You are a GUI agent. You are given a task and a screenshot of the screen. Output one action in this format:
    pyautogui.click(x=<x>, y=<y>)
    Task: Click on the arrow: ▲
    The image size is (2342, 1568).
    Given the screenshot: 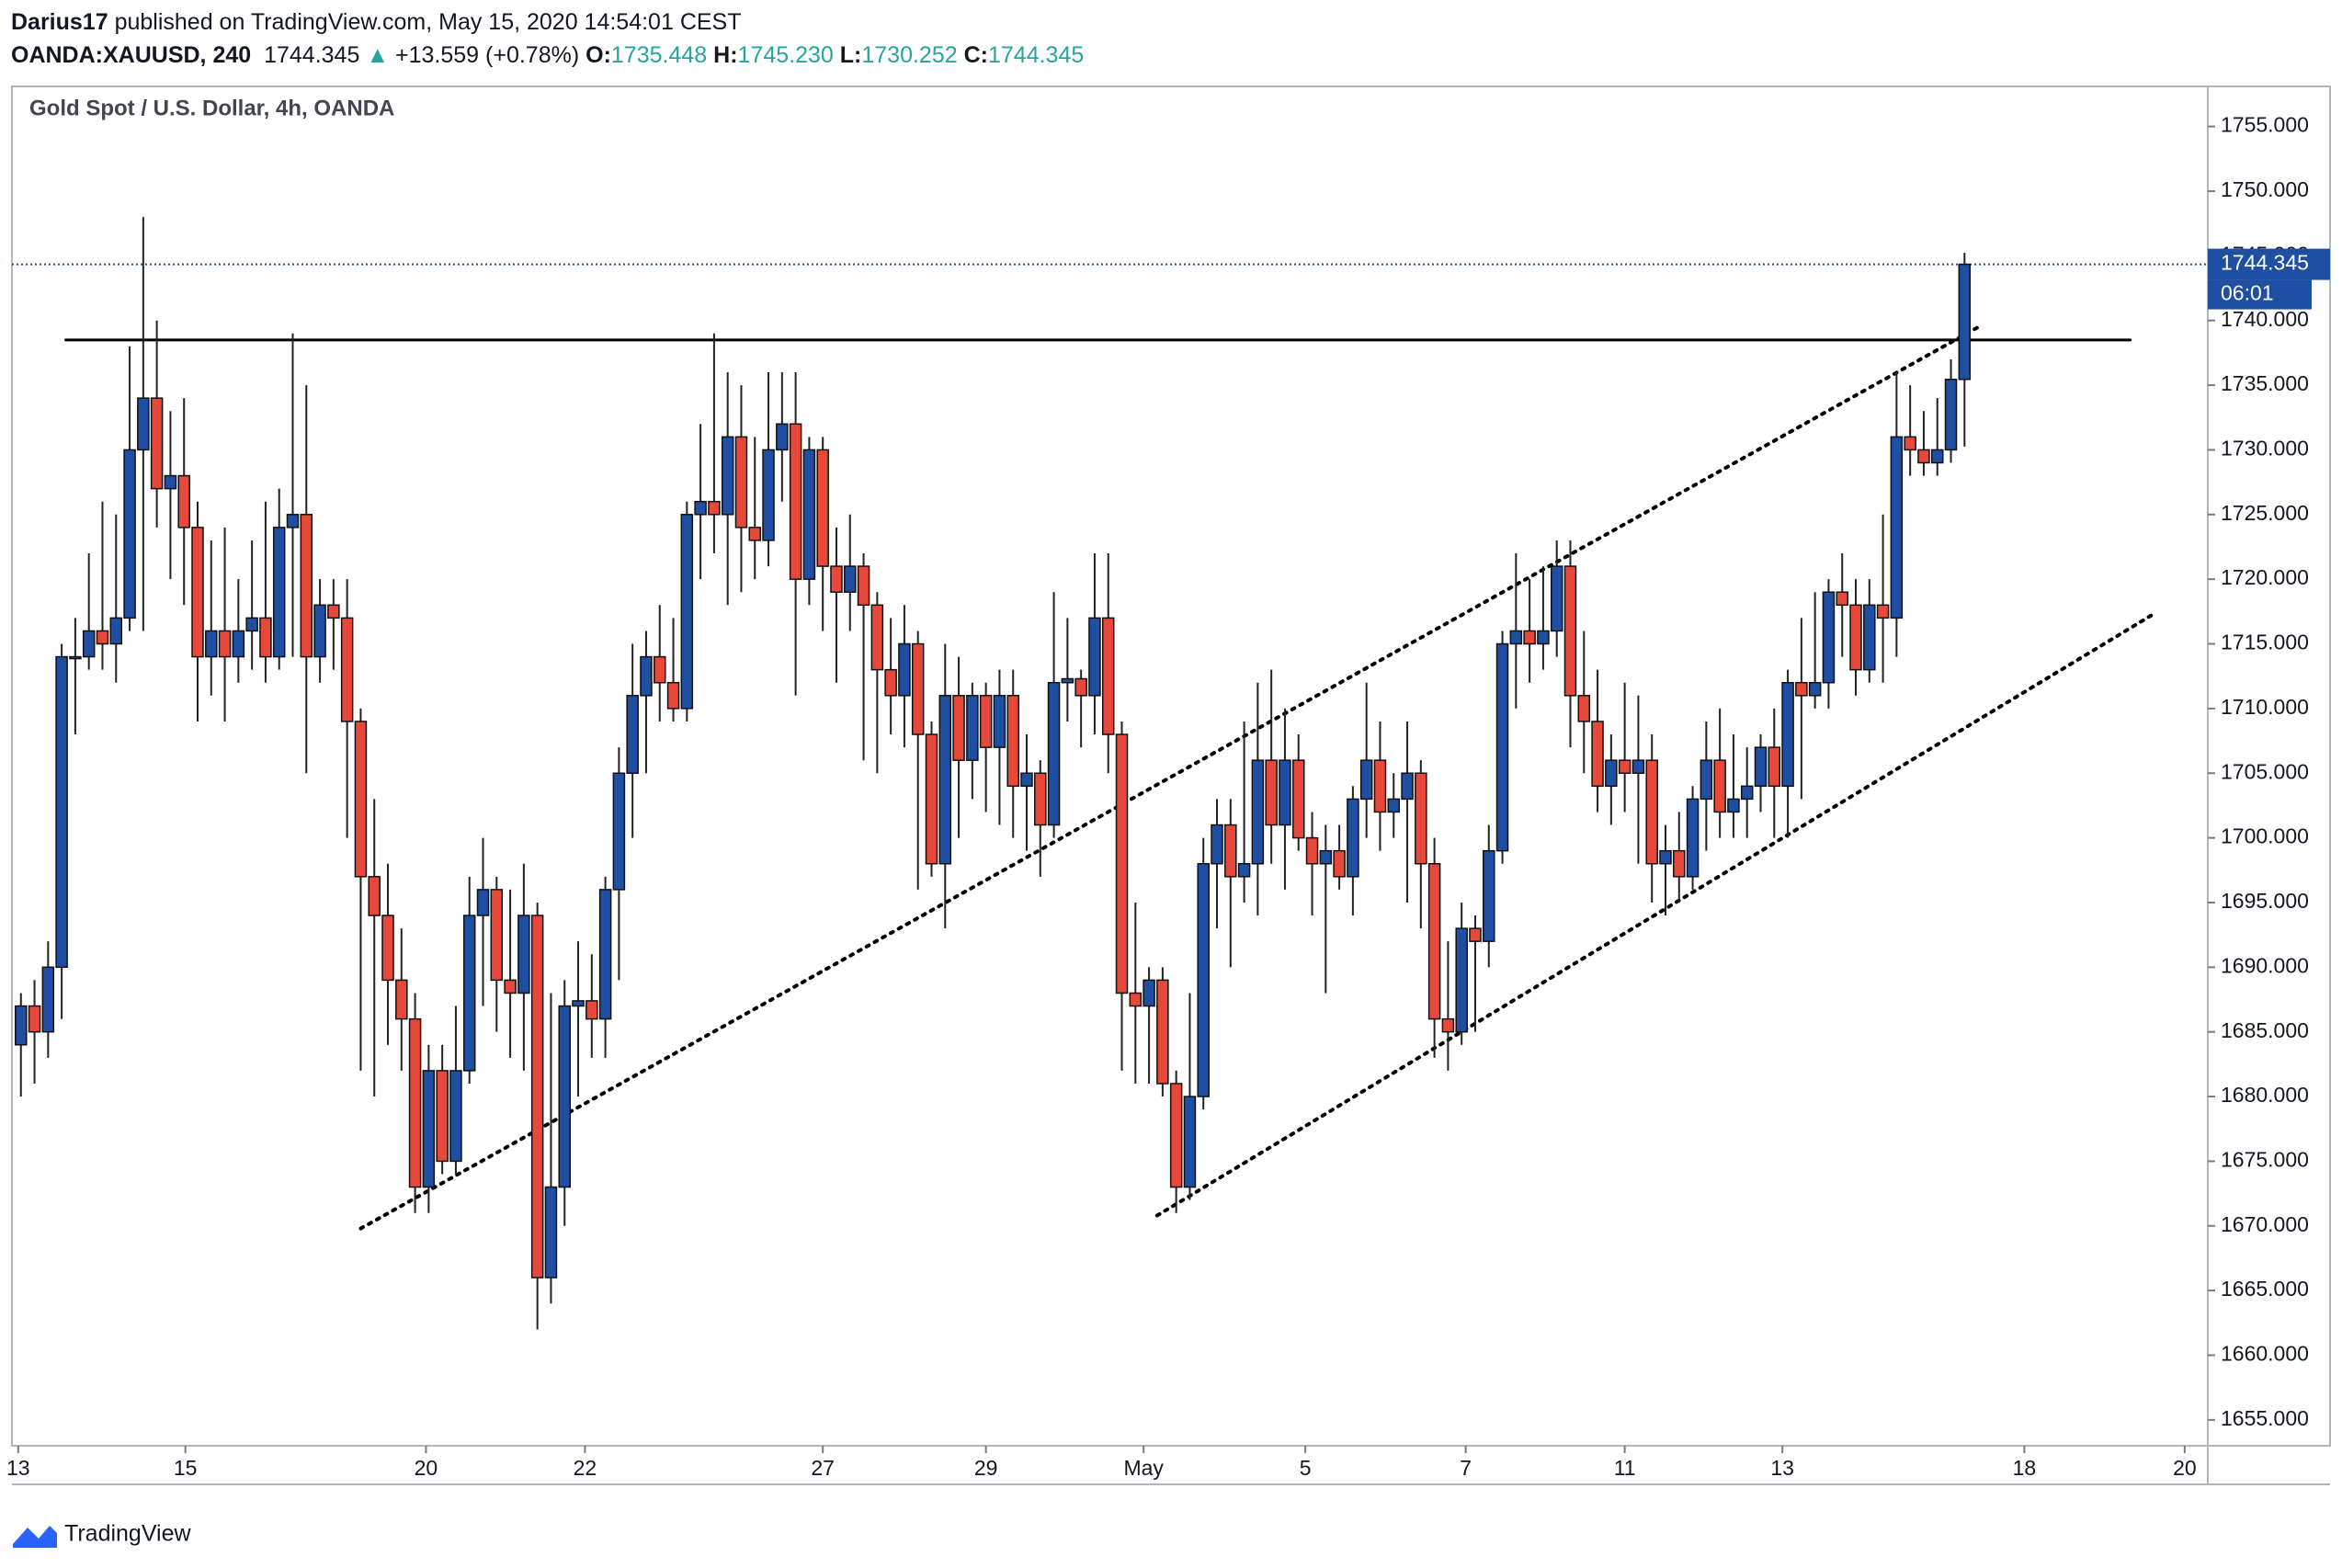 What is the action you would take?
    pyautogui.click(x=378, y=55)
    